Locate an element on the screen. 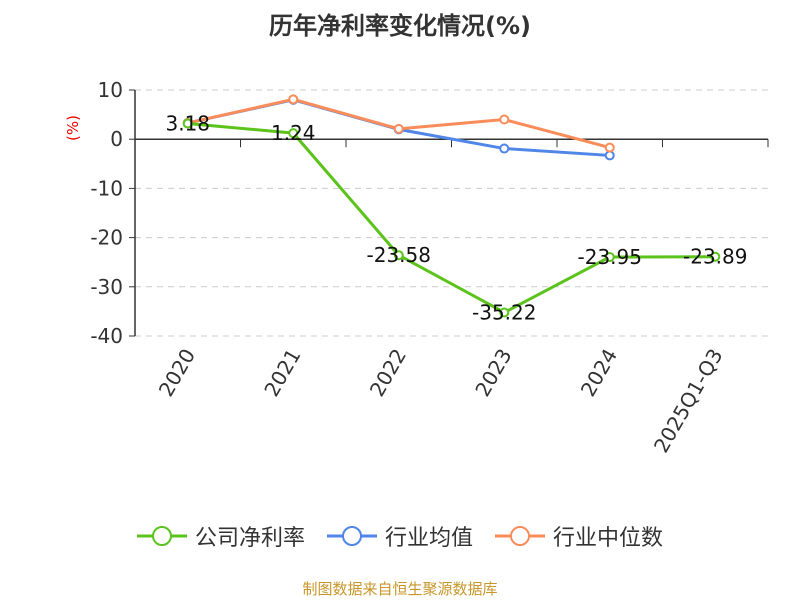  series-line is located at coordinates (399, 123).